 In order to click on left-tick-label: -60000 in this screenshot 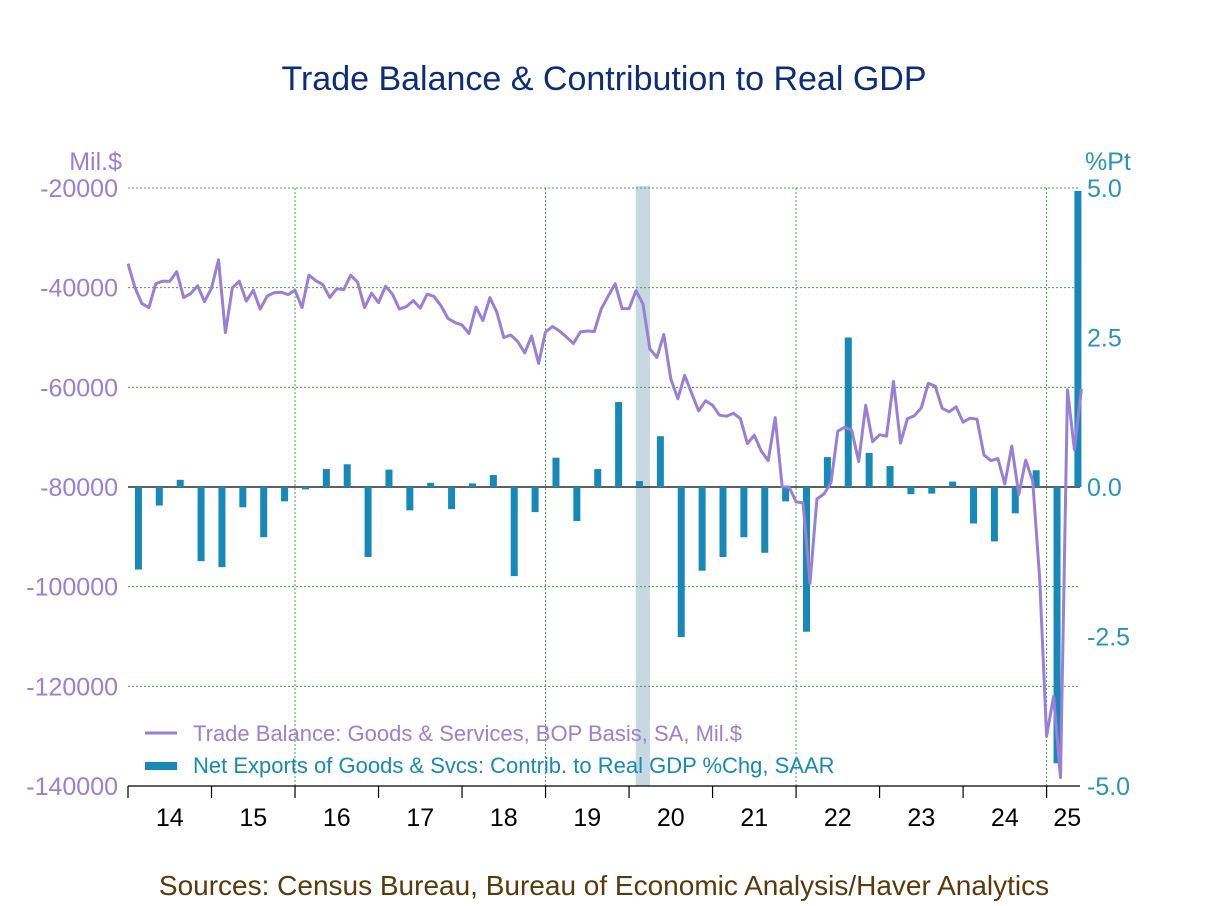, I will do `click(79, 388)`.